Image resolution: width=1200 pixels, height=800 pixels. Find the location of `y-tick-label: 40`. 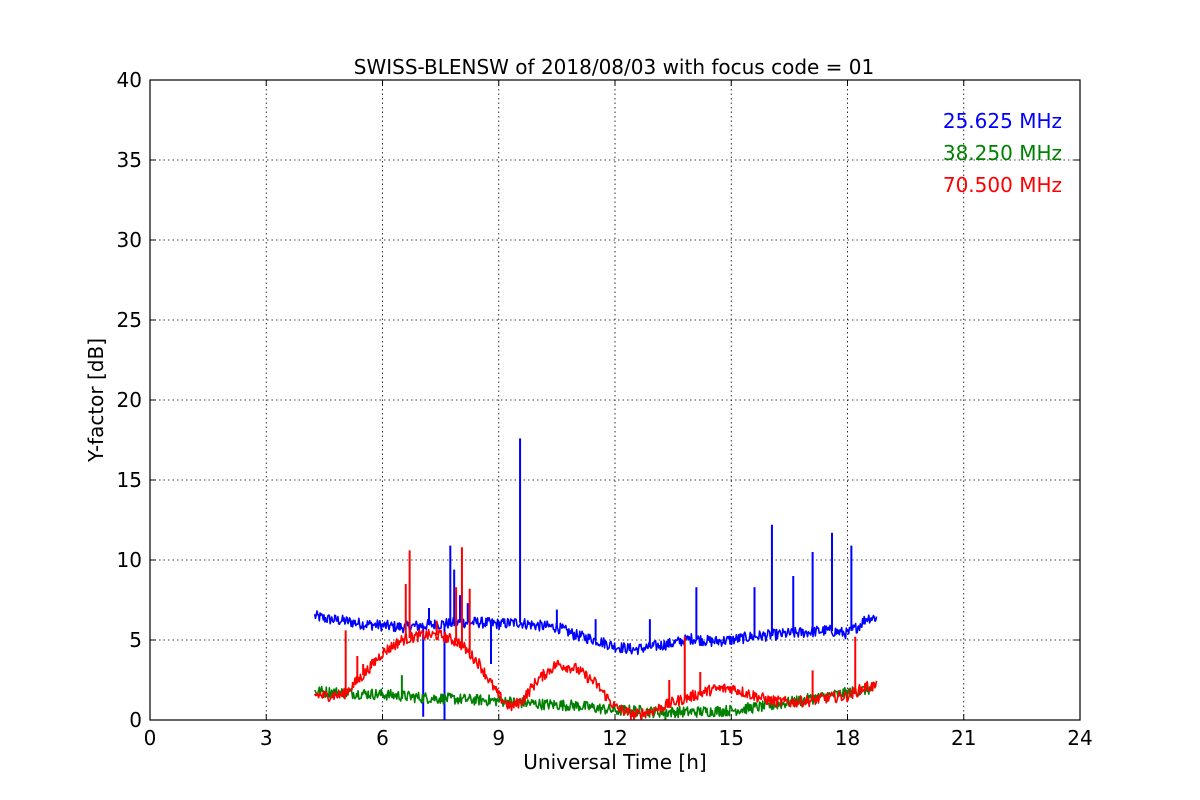

y-tick-label: 40 is located at coordinates (129, 80).